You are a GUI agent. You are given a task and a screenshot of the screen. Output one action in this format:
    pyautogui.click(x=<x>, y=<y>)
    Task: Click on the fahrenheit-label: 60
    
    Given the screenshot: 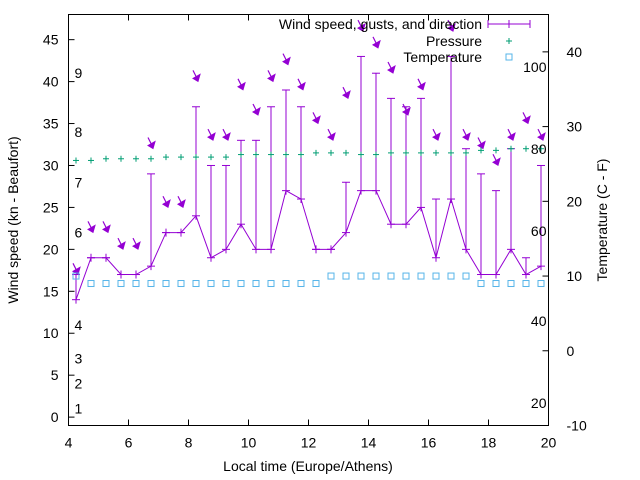 What is the action you would take?
    pyautogui.click(x=539, y=231)
    